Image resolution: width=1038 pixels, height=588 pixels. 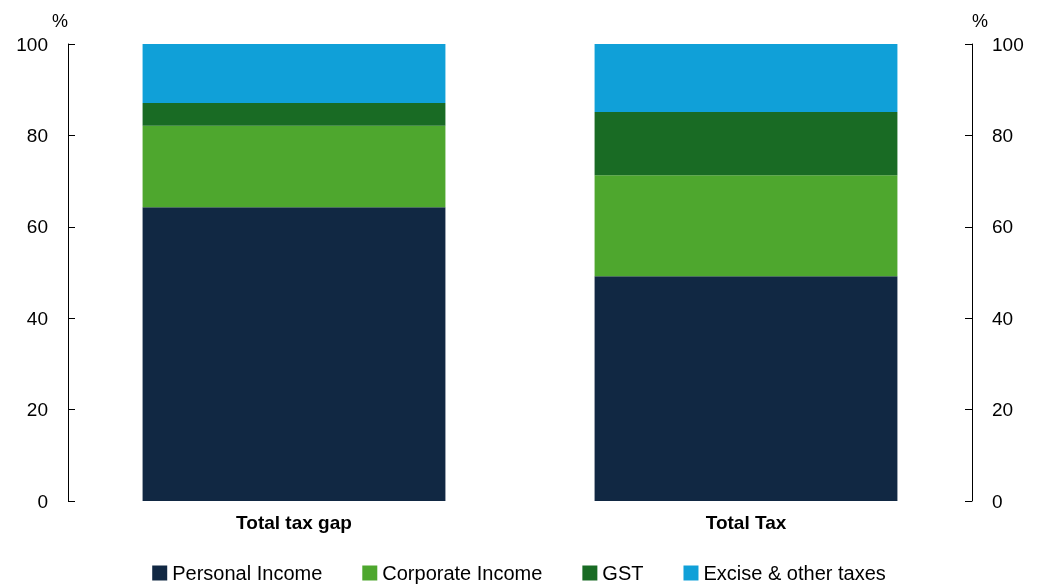 What do you see at coordinates (1003, 135) in the screenshot?
I see `y2-tick-label: 80` at bounding box center [1003, 135].